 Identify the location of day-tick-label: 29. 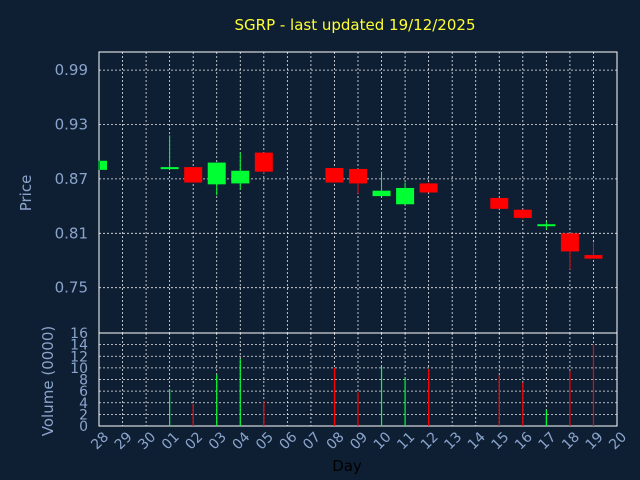
(124, 441).